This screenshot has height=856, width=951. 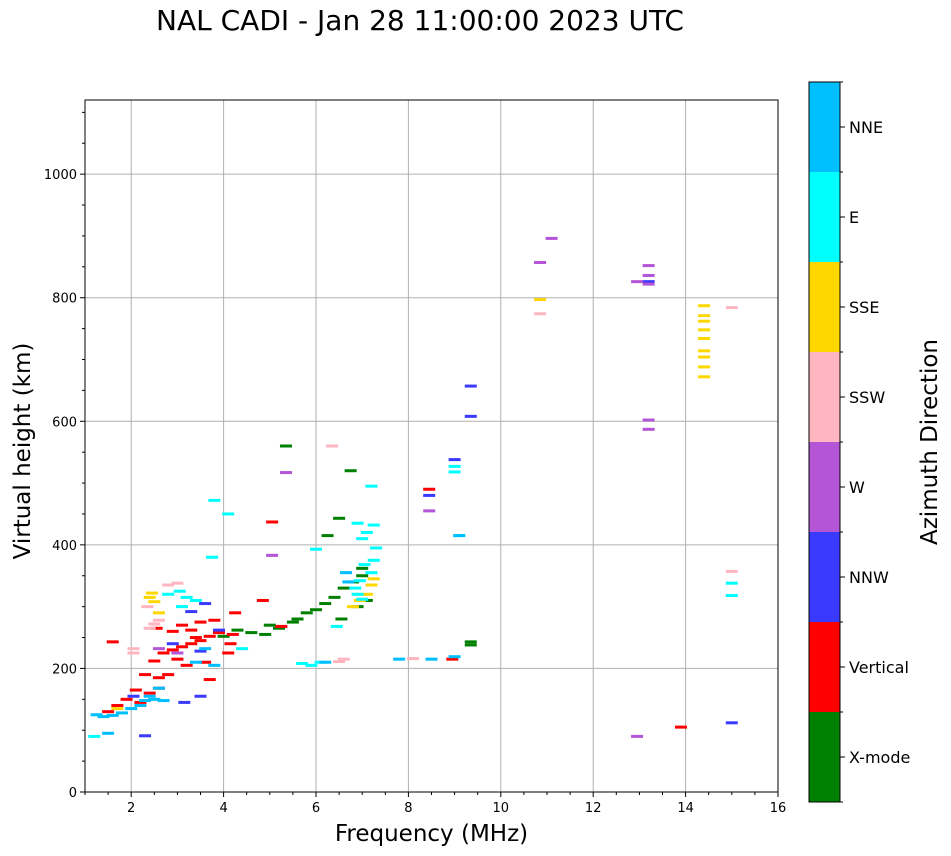 I want to click on y-tick-label: 0, so click(x=73, y=793).